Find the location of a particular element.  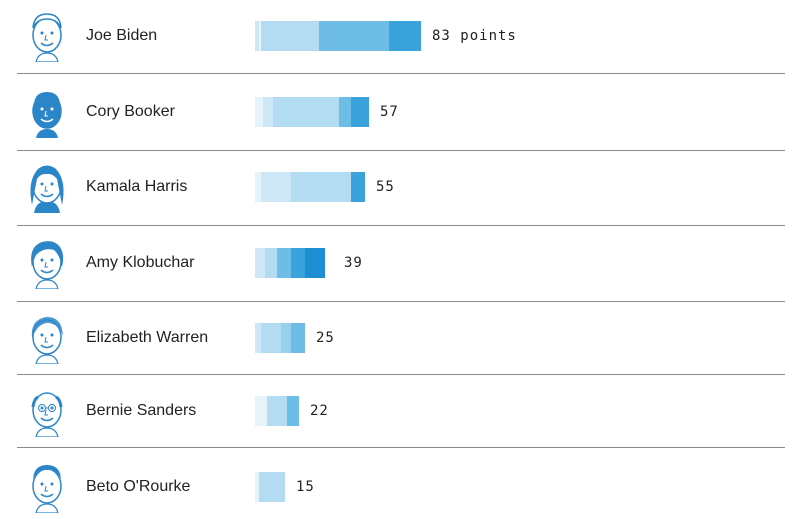

candidate-row: Beto O'Rourke 15 is located at coordinates (399, 487).